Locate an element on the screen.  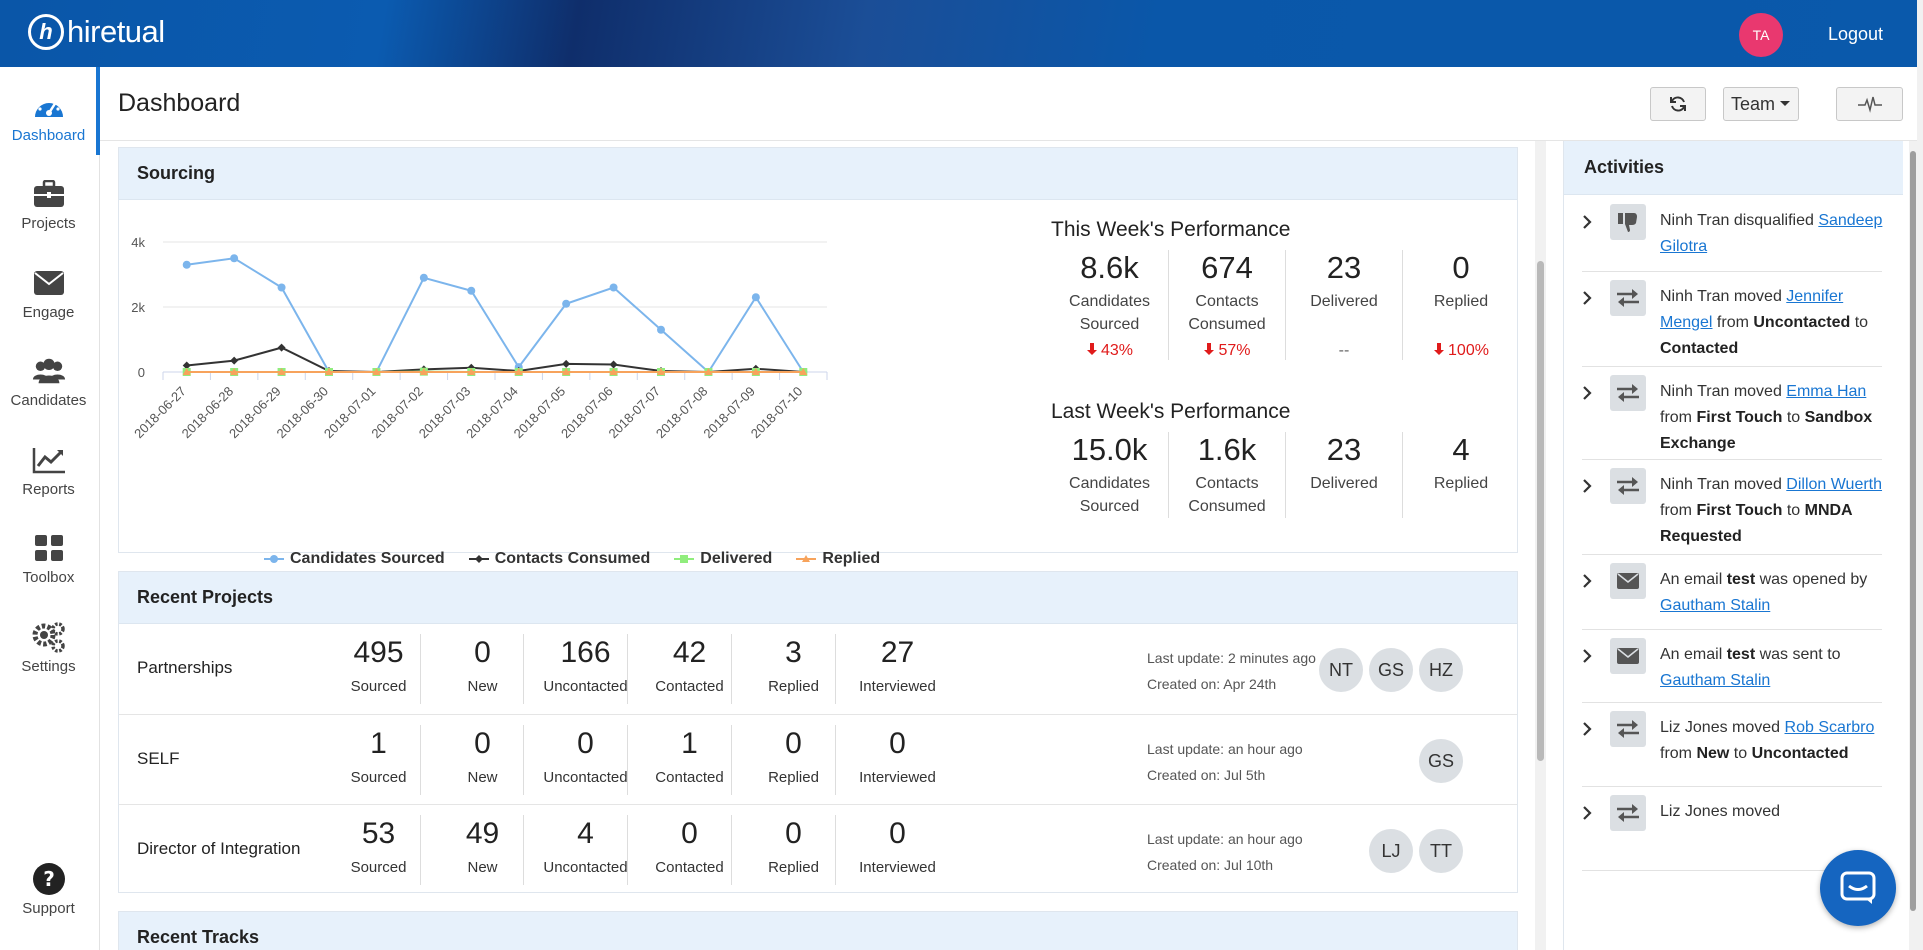
project-stat: 3 Replied is located at coordinates (793, 665).